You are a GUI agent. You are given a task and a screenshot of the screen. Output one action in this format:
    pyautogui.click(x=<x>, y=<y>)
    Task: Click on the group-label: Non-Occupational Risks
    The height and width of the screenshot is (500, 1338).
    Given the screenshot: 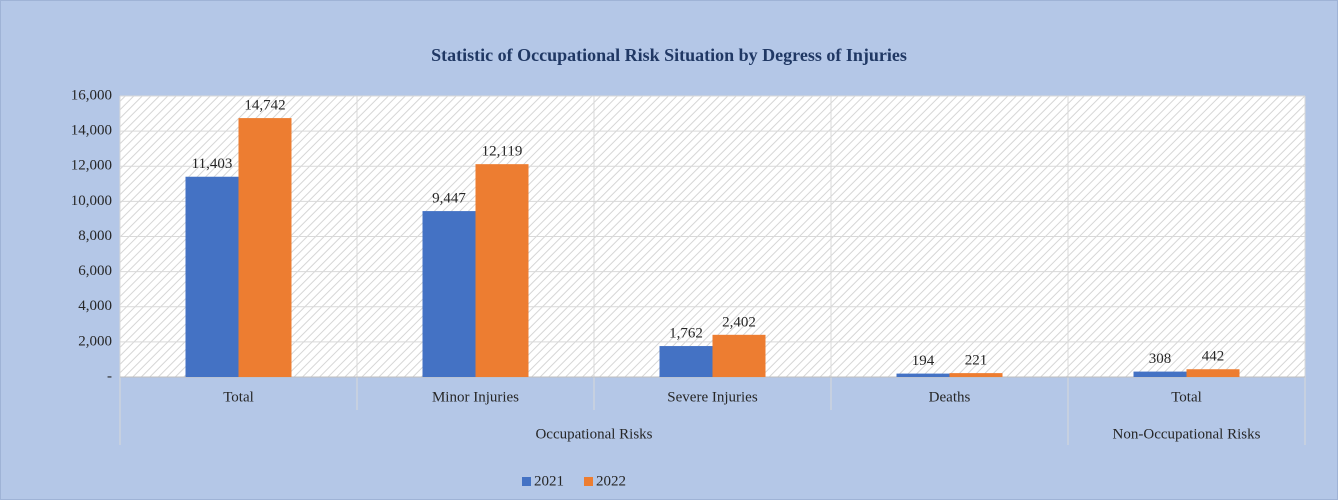 What is the action you would take?
    pyautogui.click(x=1187, y=434)
    